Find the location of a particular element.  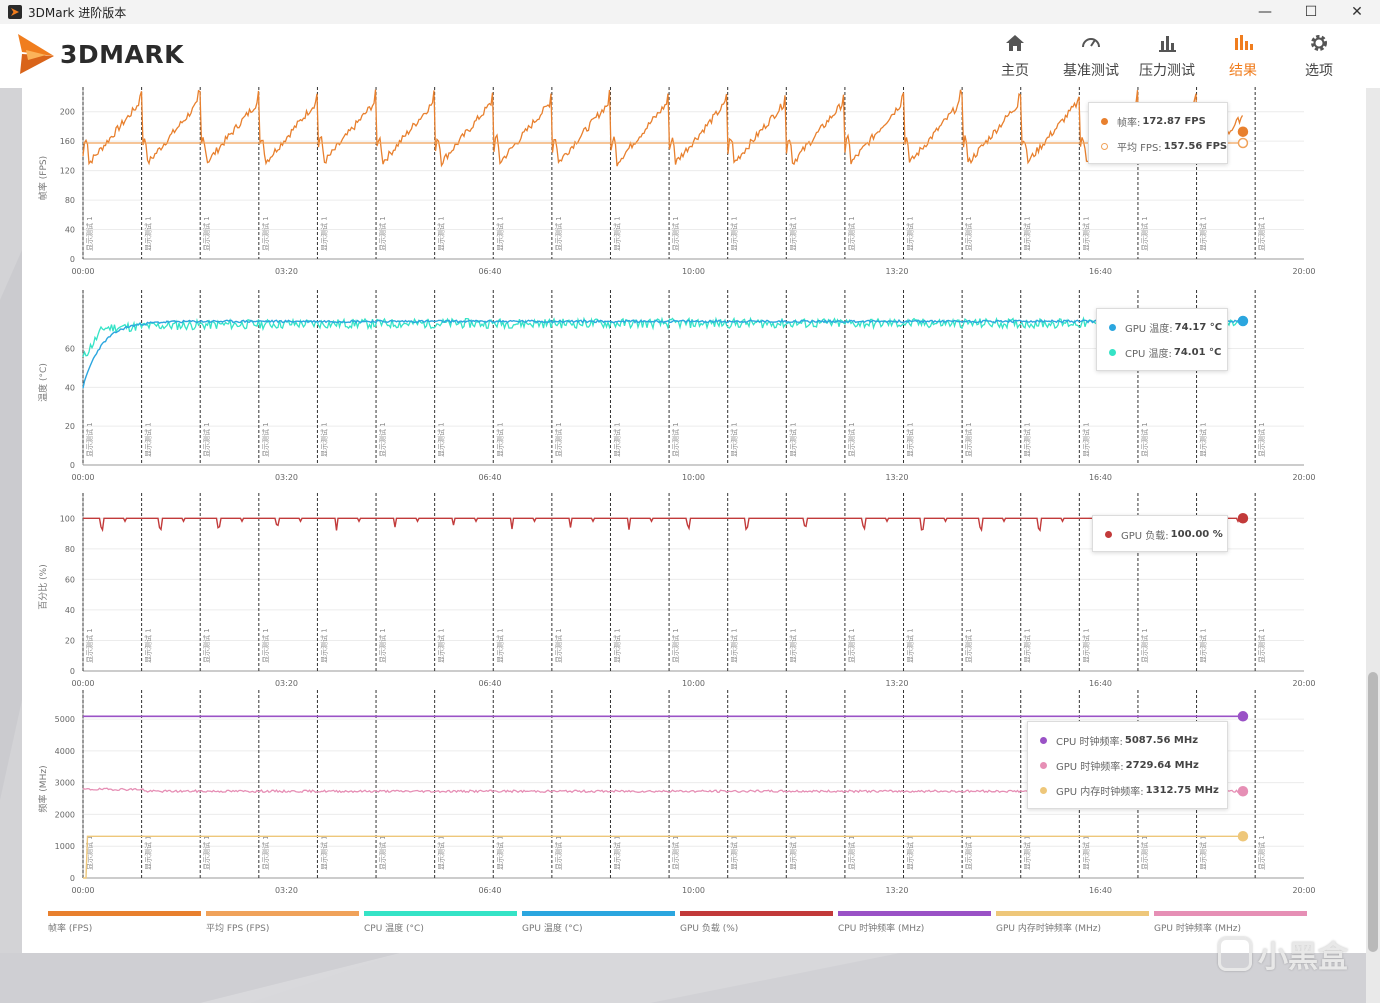

tooltip-temperature: GPU 温度: 74.17 °C CPU 温度: 74.01 °C is located at coordinates (1162, 339).